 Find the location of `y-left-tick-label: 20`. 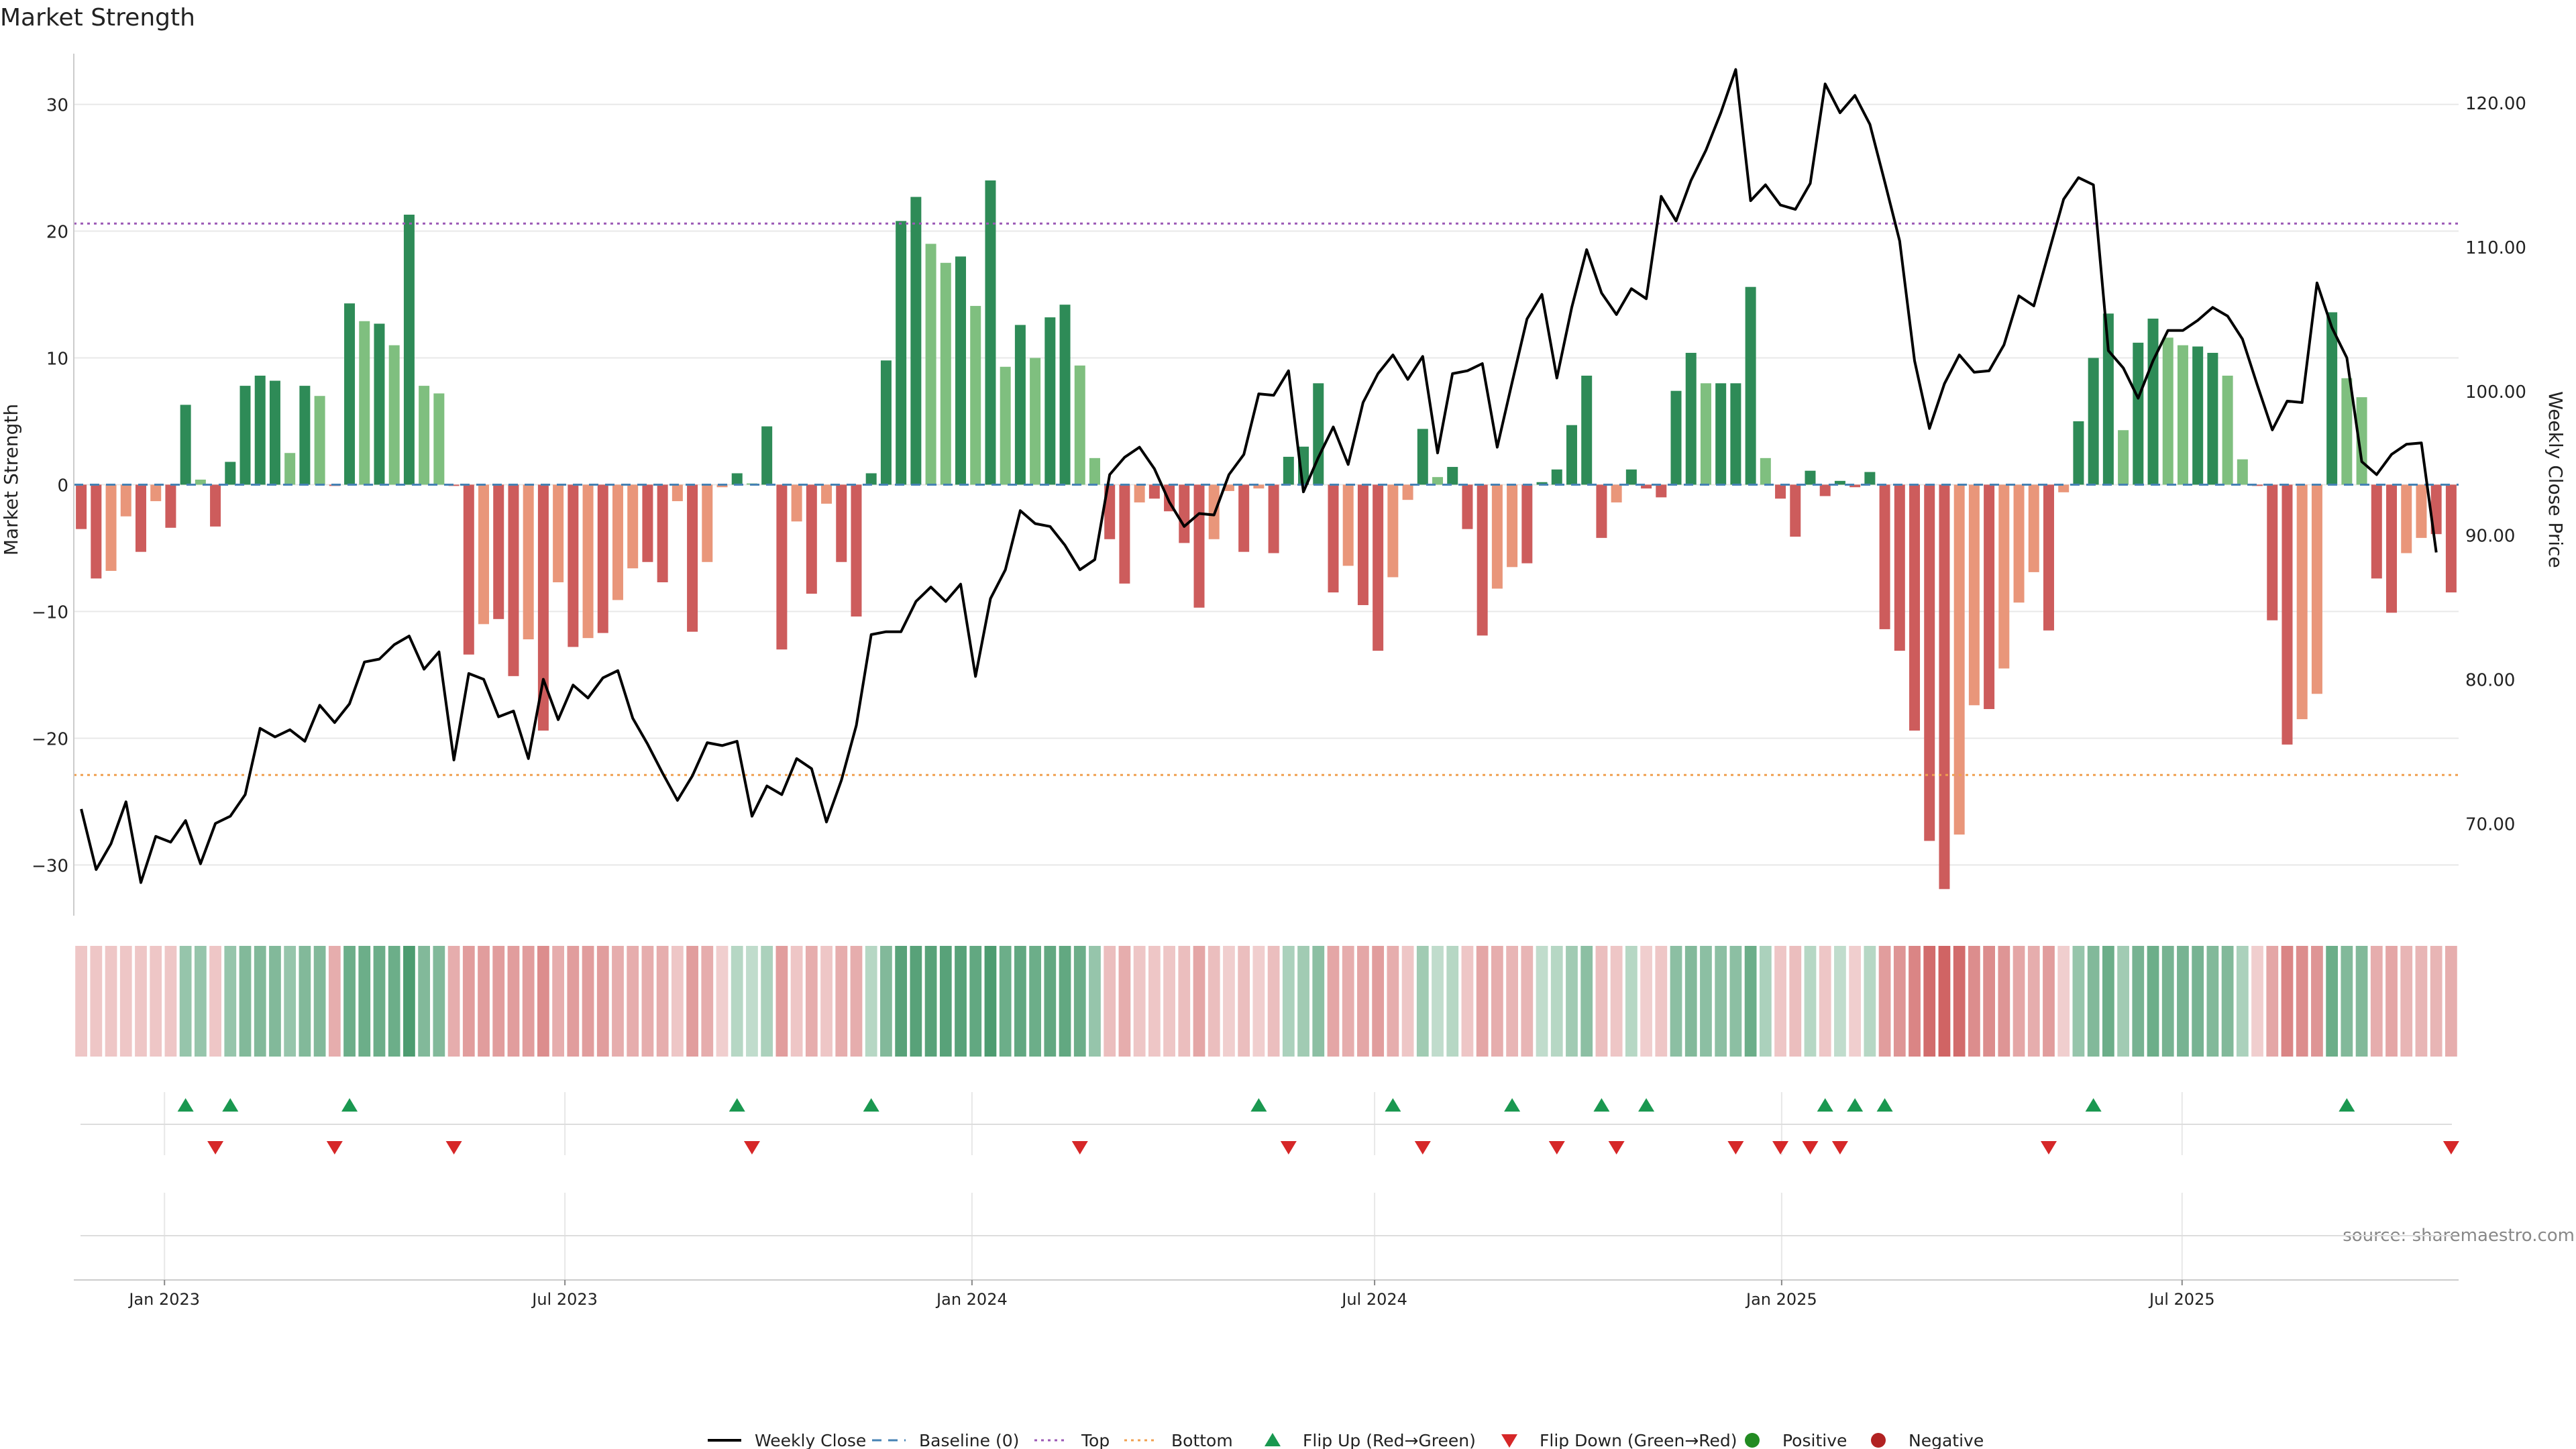

y-left-tick-label: 20 is located at coordinates (57, 233).